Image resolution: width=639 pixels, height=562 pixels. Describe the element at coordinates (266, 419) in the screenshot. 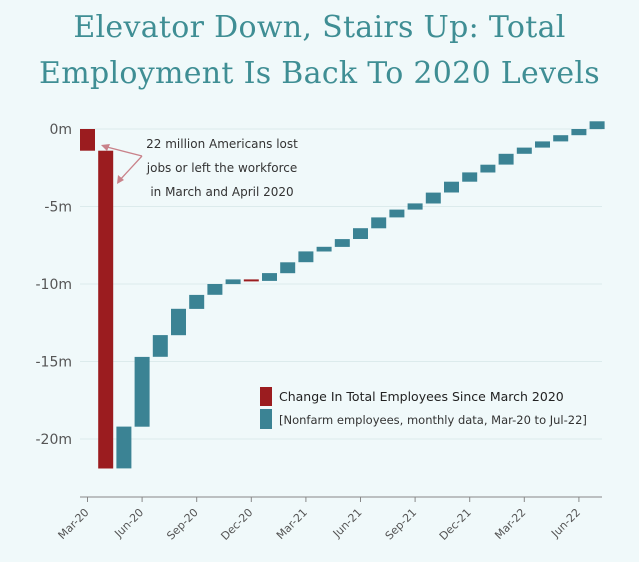

I see `legend-swatch-rise` at that location.